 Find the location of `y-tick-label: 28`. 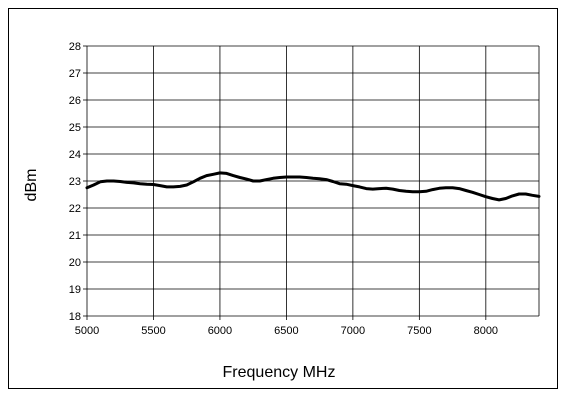

y-tick-label: 28 is located at coordinates (75, 47).